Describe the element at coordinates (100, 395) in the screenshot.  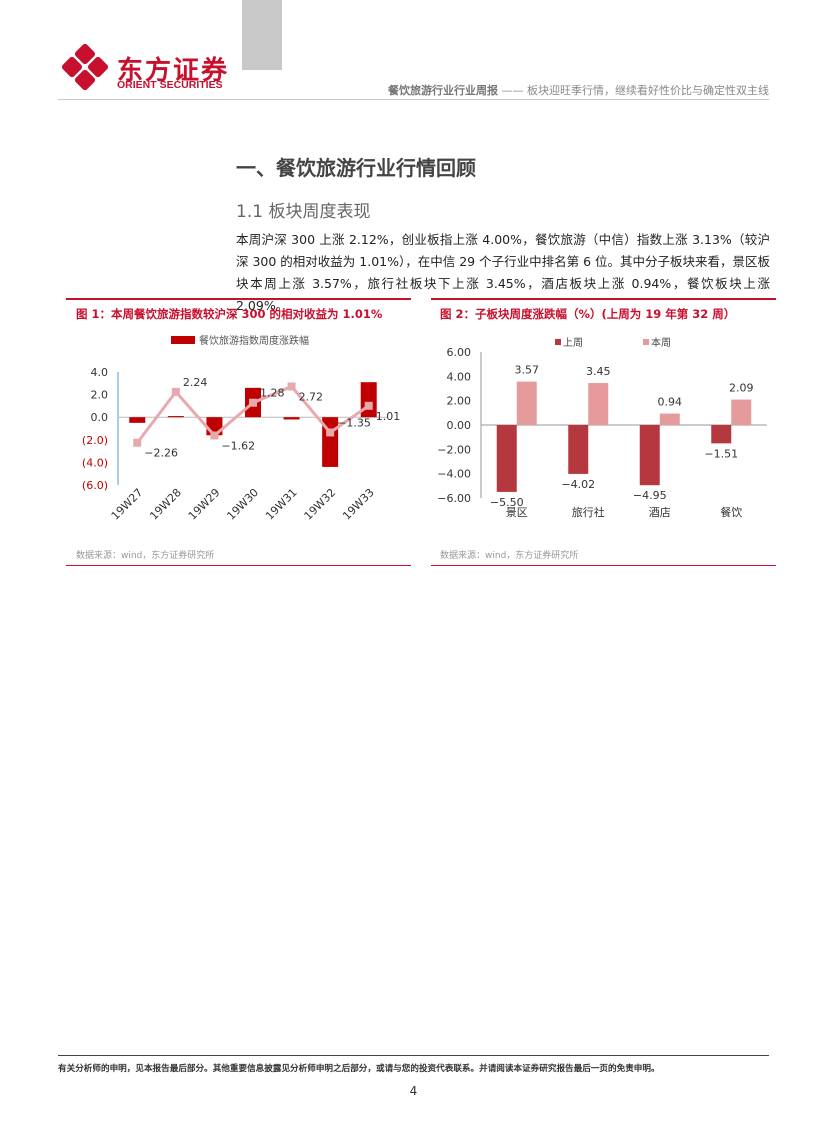
I see `y-tick-label: 2.0` at that location.